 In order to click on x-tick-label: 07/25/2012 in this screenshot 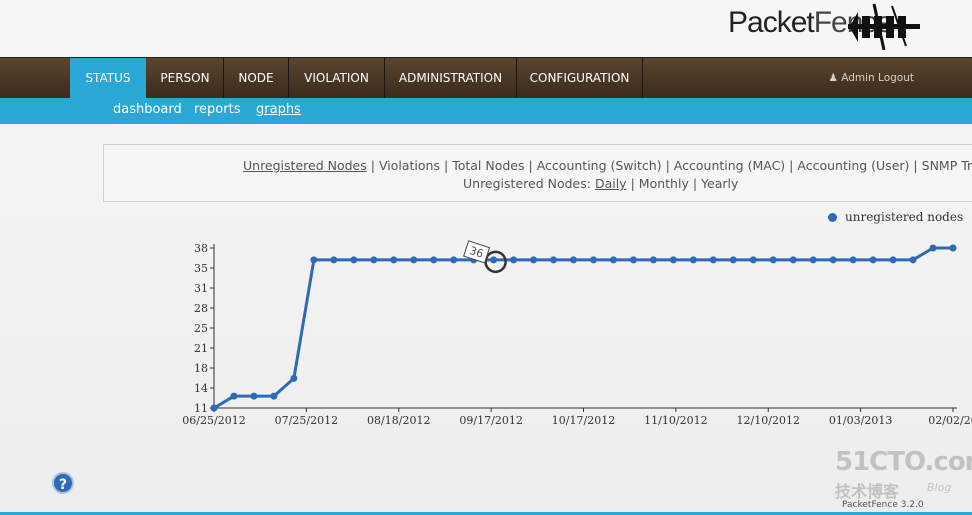, I will do `click(306, 420)`.